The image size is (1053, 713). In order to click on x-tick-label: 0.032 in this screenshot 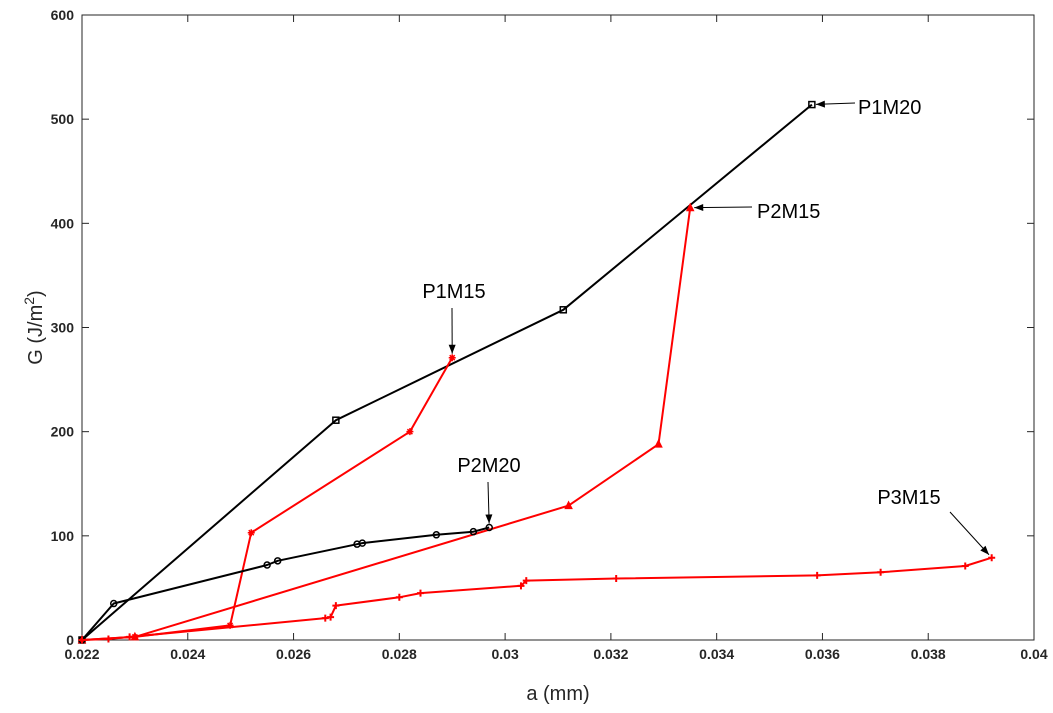, I will do `click(610, 654)`.